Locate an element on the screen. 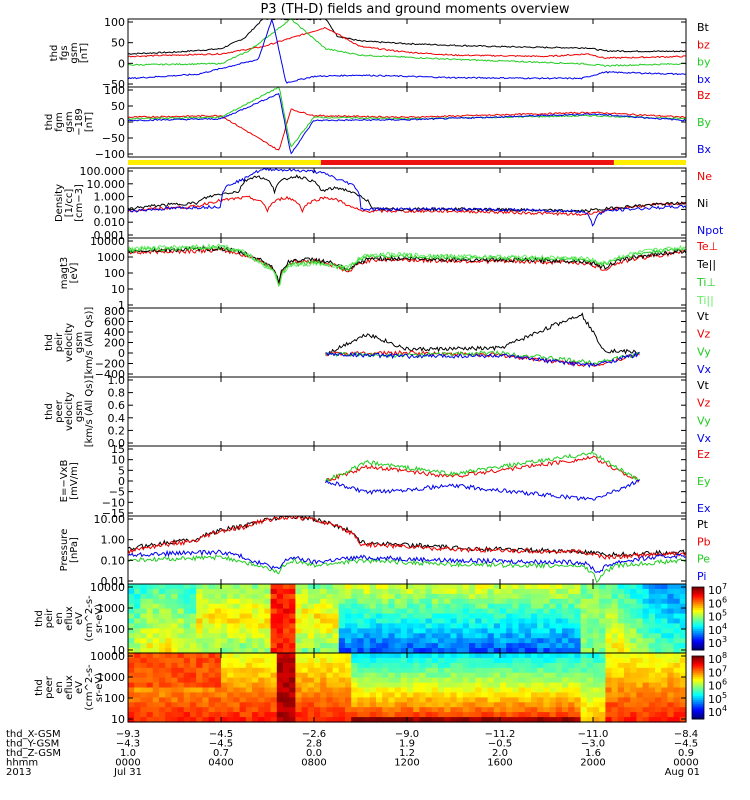 The width and height of the screenshot is (750, 800). series-bx-line is located at coordinates (407, 51).